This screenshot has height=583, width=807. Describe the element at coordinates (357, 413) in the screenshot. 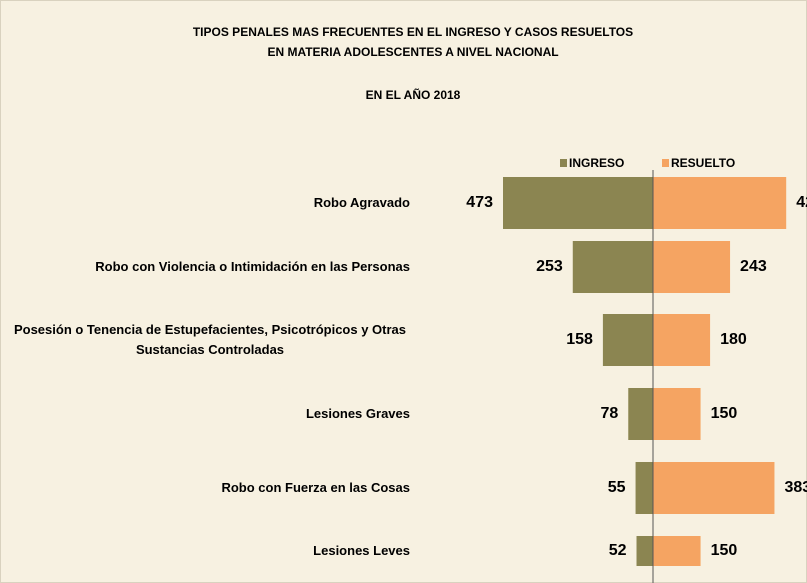

I see `category-text: Lesiones Graves` at that location.